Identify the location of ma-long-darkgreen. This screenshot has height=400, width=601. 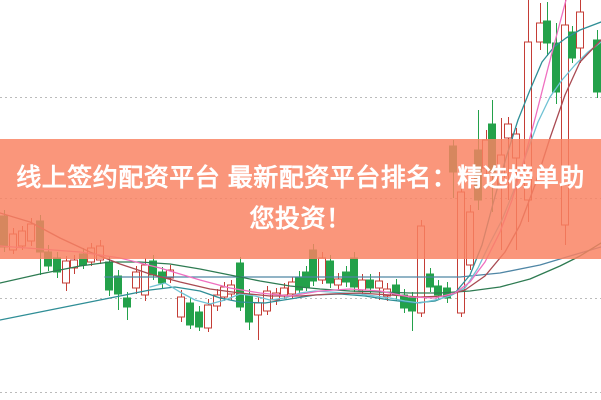
(300, 268).